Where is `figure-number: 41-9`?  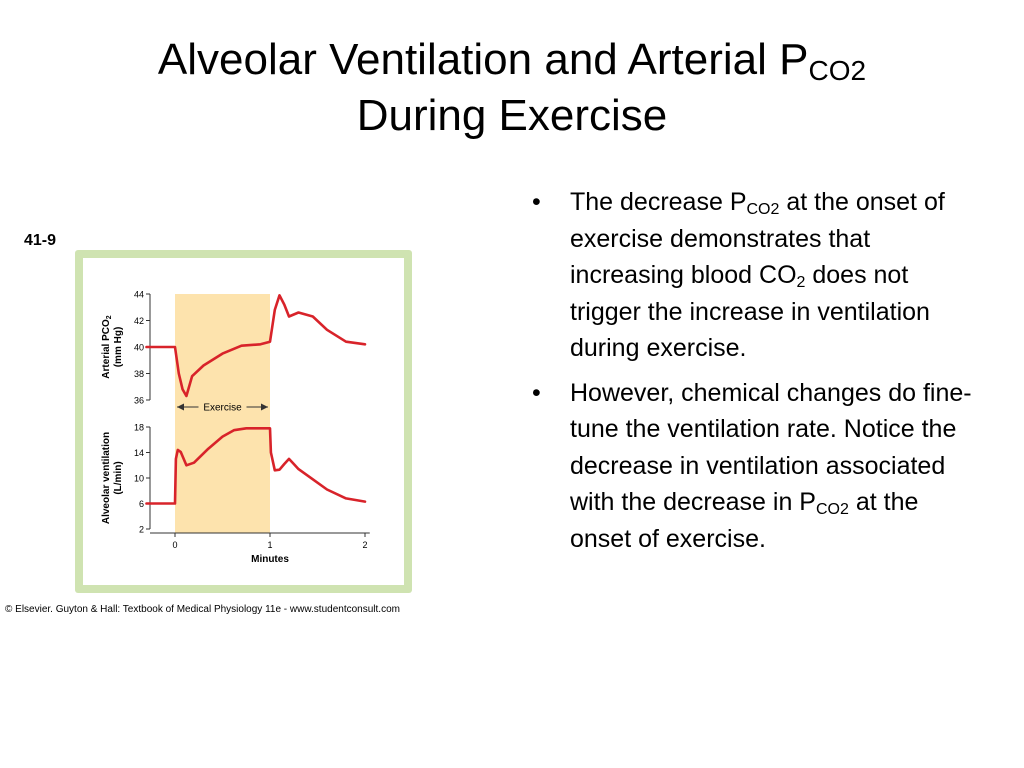
figure-number: 41-9 is located at coordinates (40, 240).